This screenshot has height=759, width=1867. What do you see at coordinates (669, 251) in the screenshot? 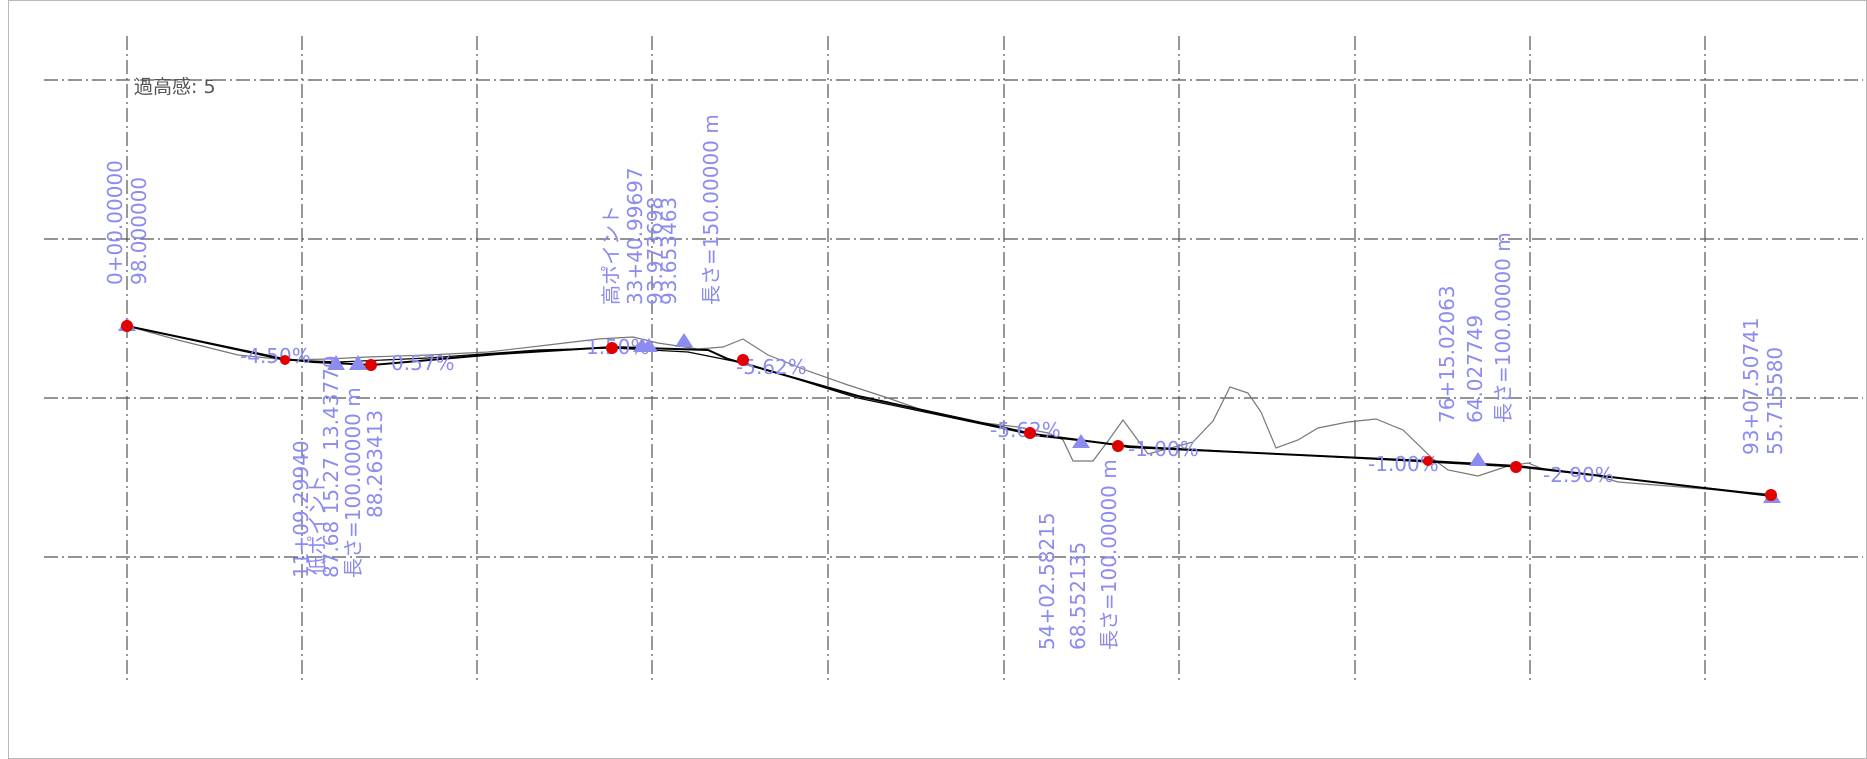
I see `annotation-line: 93.653463` at bounding box center [669, 251].